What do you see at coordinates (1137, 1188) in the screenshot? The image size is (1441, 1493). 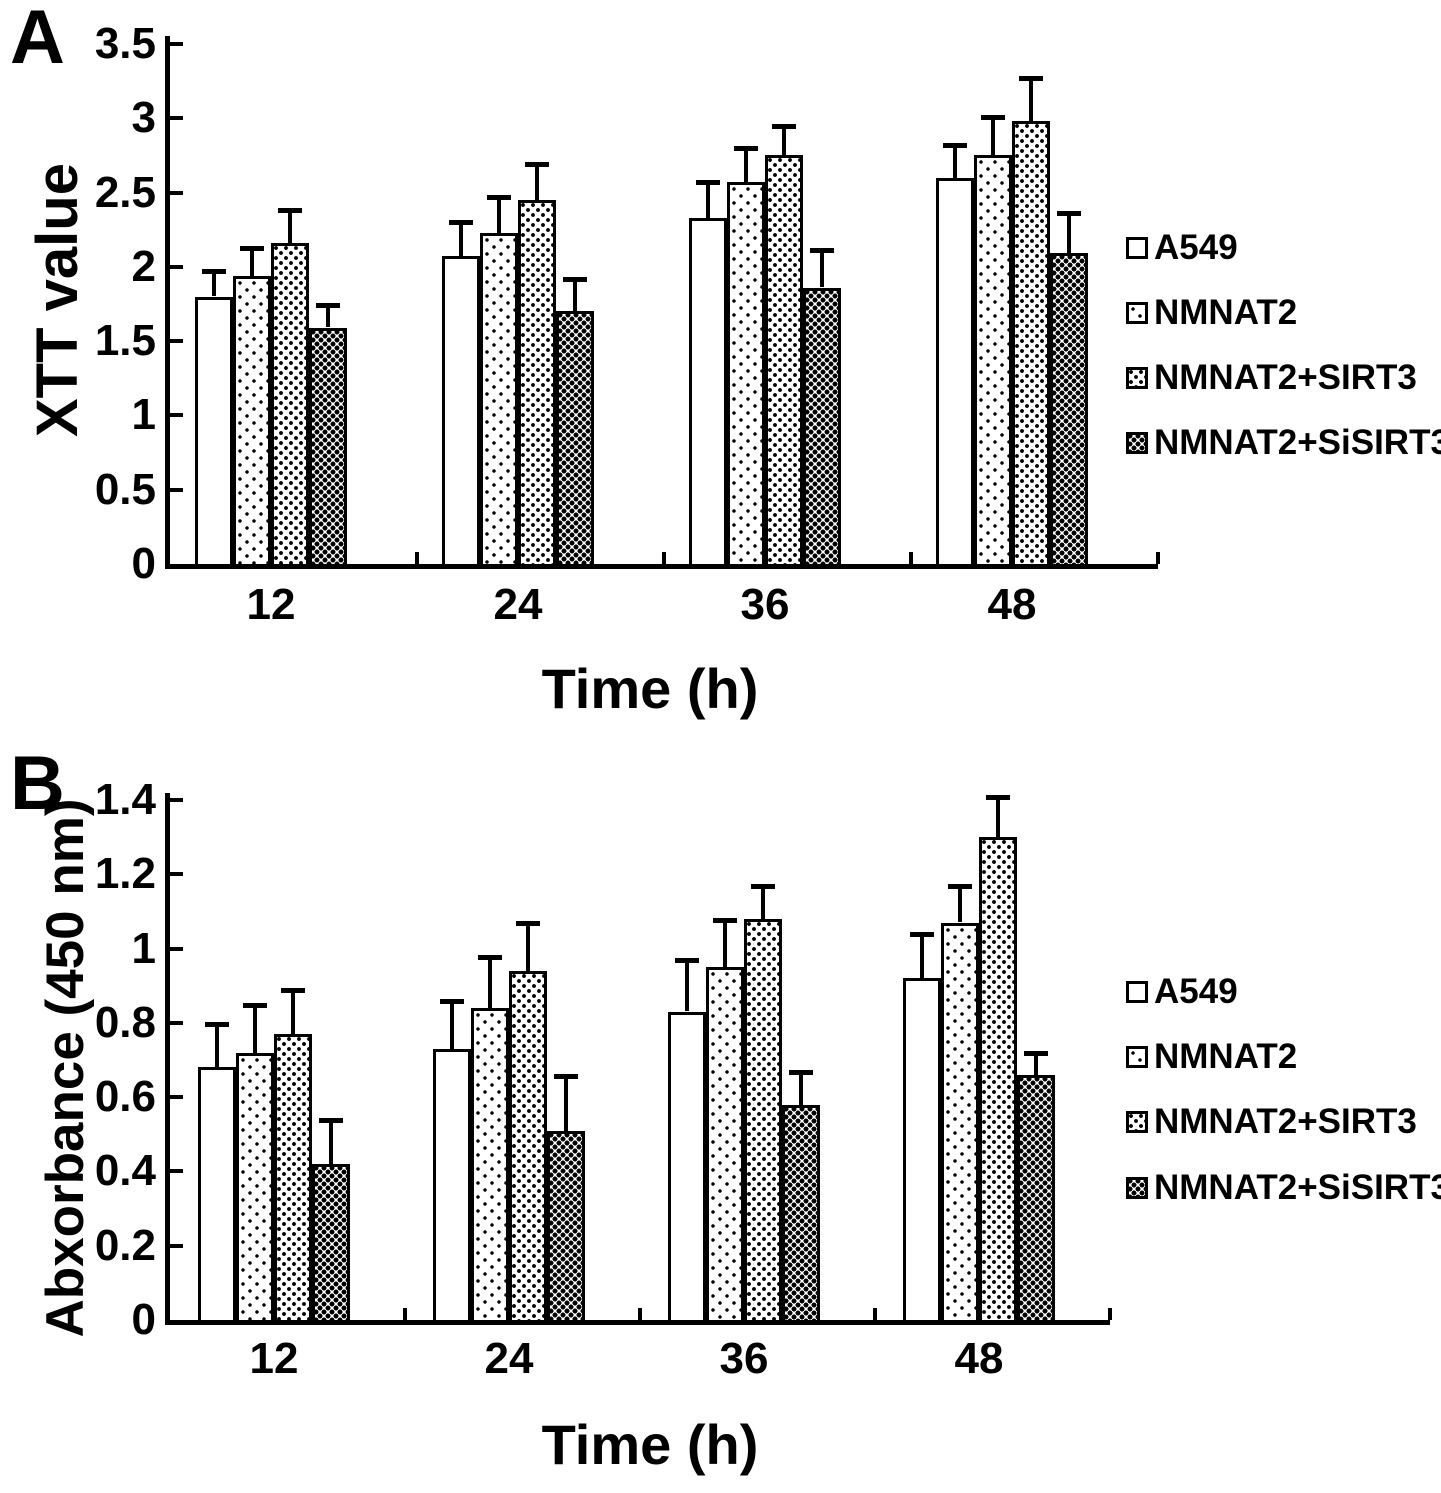 I see `legend-swatch-dots-dense-icon` at bounding box center [1137, 1188].